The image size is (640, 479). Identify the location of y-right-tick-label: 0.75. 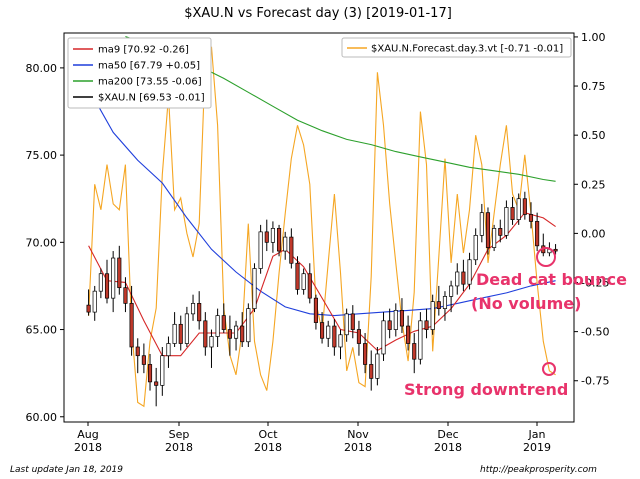
(593, 86).